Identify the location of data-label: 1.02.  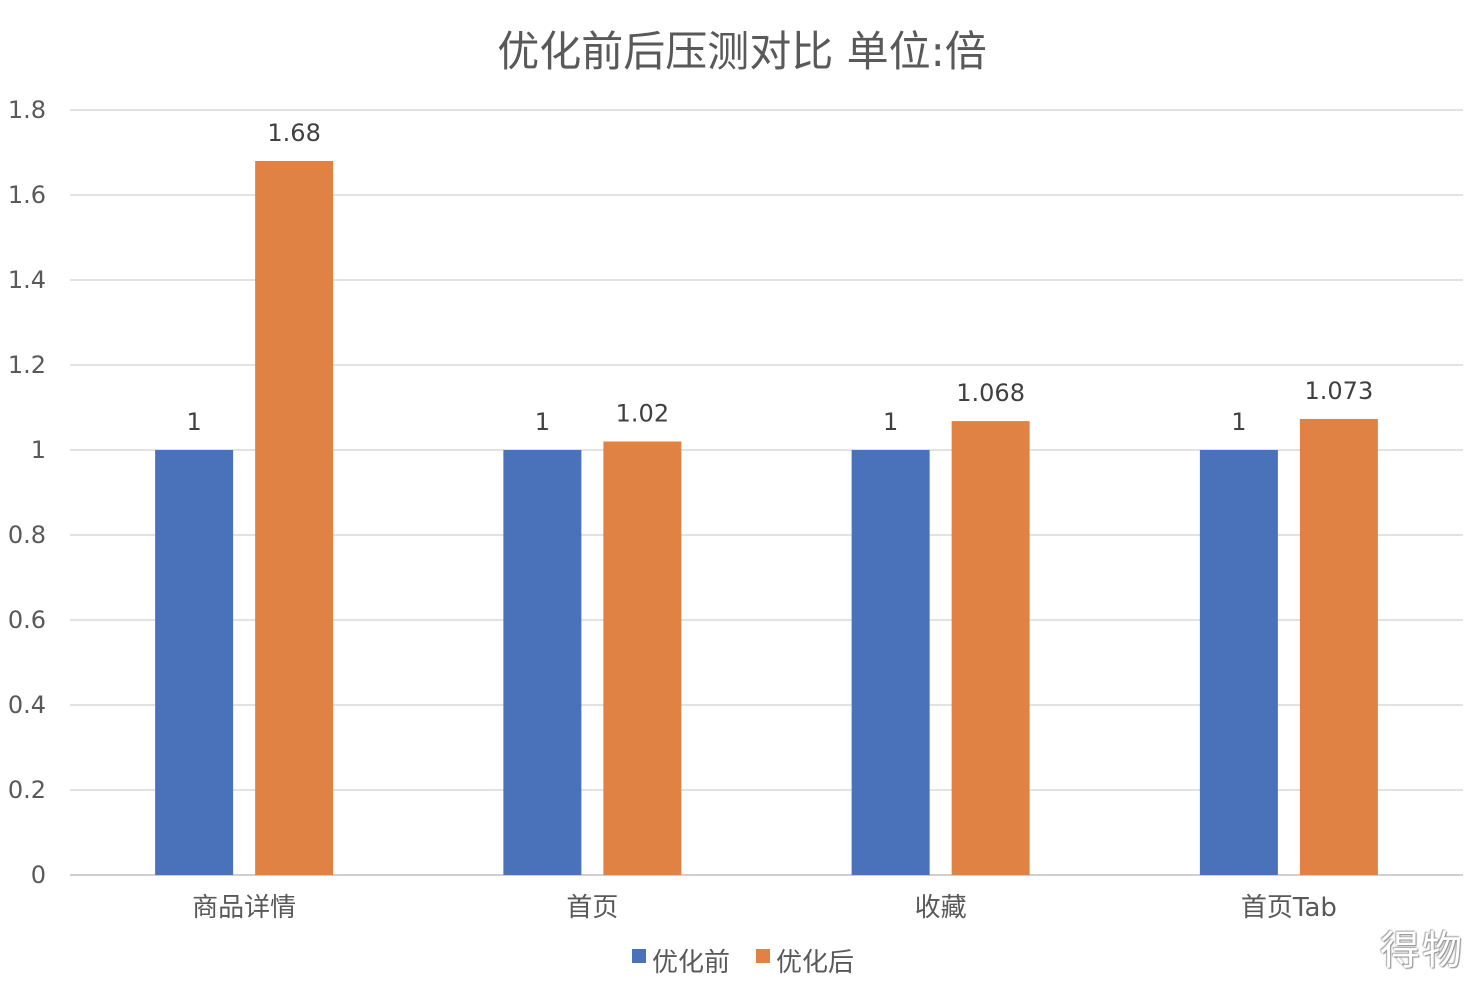
(642, 414).